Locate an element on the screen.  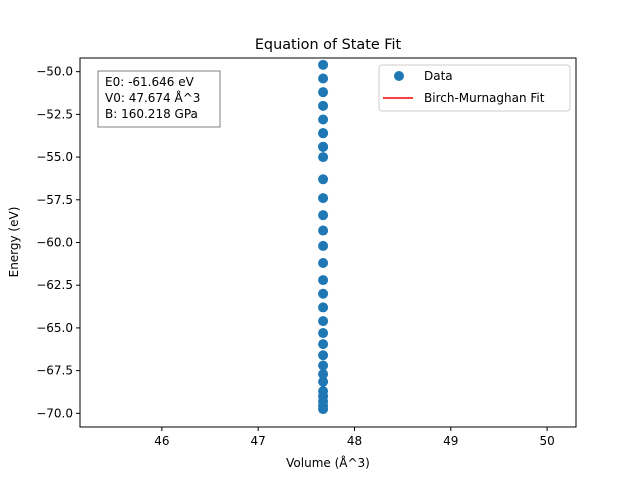
y-axis-label: Energy (eV) is located at coordinates (14, 242).